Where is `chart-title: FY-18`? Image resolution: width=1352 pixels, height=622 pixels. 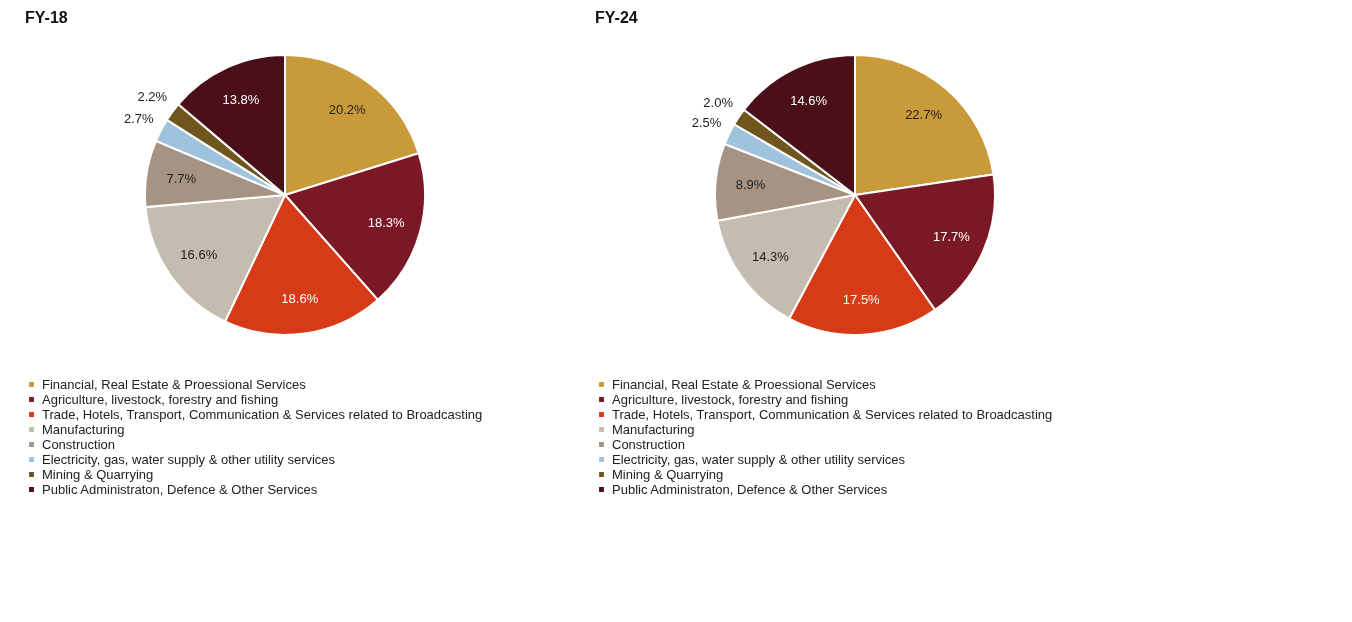
chart-title: FY-18 is located at coordinates (46, 17).